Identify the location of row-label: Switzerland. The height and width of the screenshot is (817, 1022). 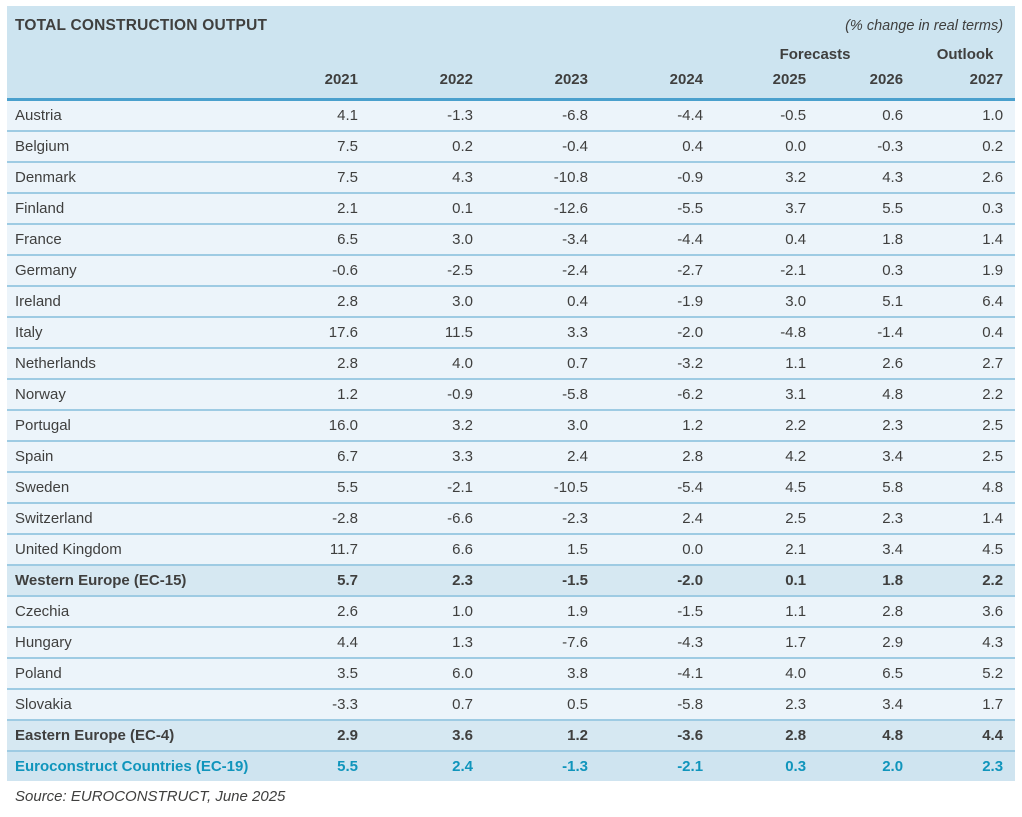
(131, 518).